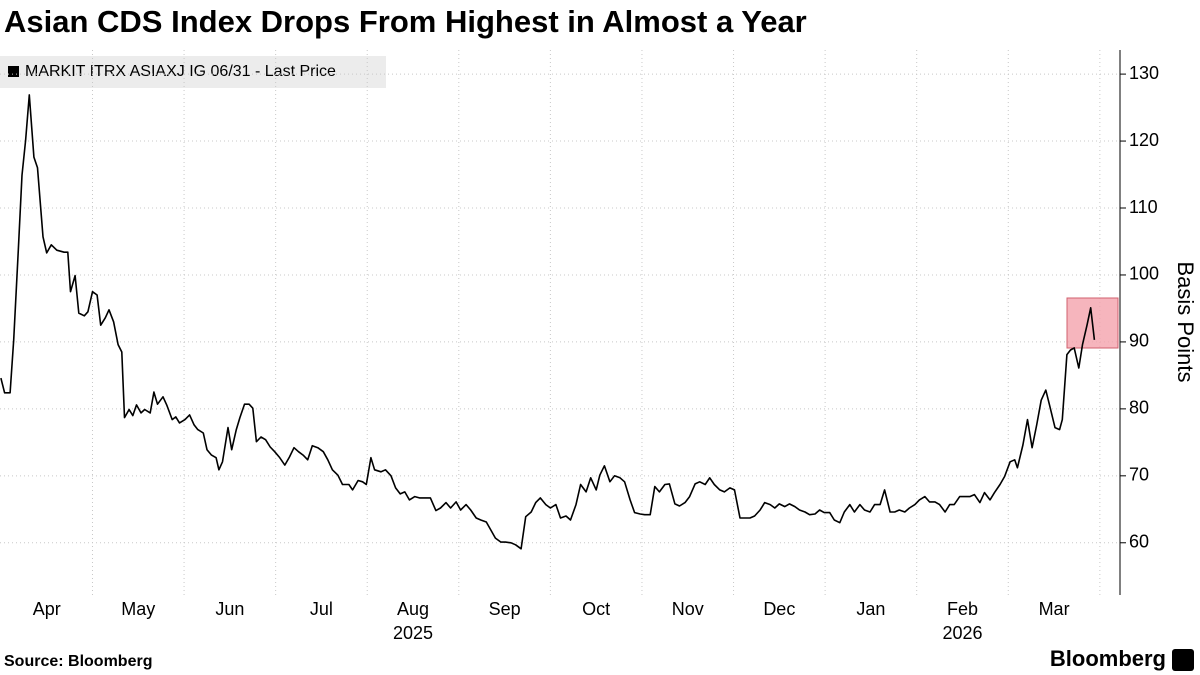 Image resolution: width=1200 pixels, height=675 pixels. Describe the element at coordinates (1183, 660) in the screenshot. I see `brand-icon` at that location.